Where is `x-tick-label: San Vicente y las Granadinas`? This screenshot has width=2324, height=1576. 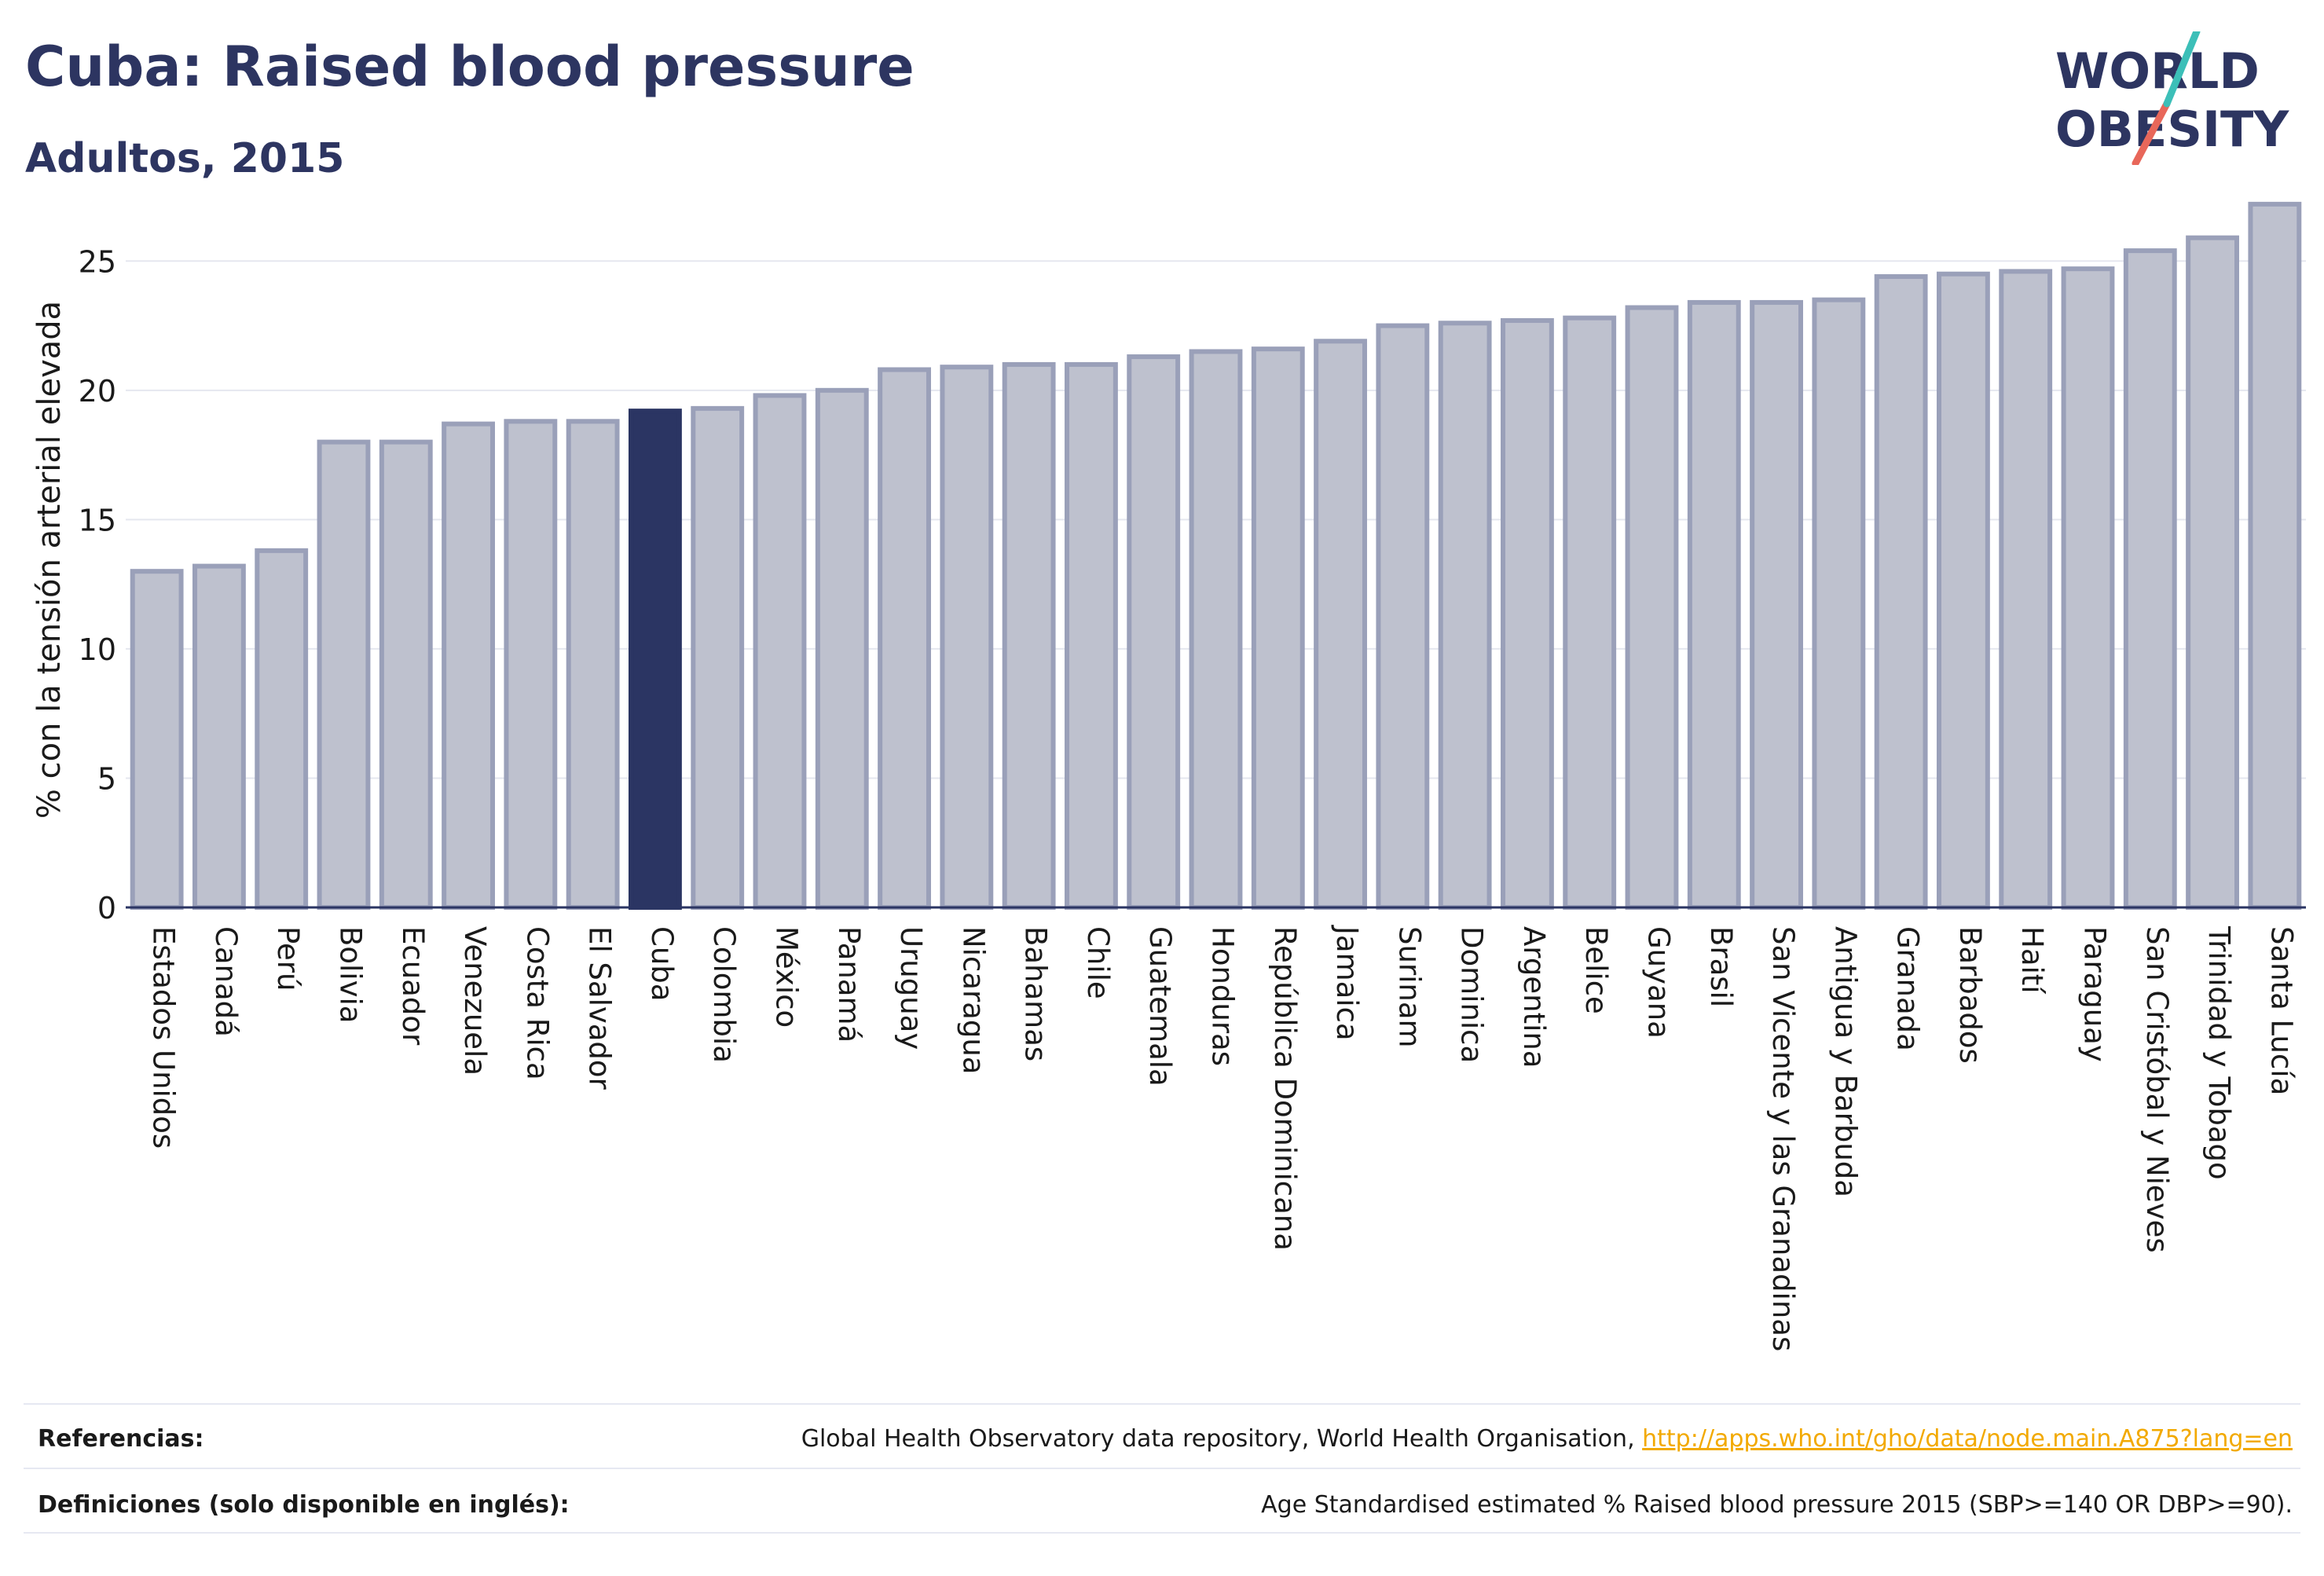
x-tick-label: San Vicente y las Granadinas is located at coordinates (1783, 1138).